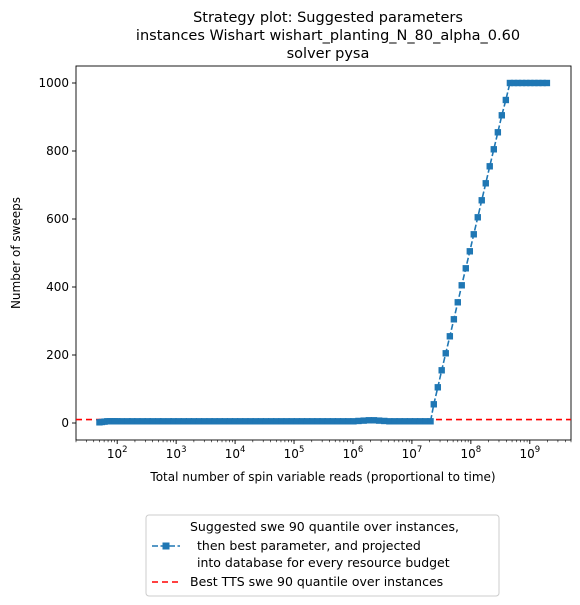  What do you see at coordinates (57, 287) in the screenshot?
I see `y-tick-label: 400` at bounding box center [57, 287].